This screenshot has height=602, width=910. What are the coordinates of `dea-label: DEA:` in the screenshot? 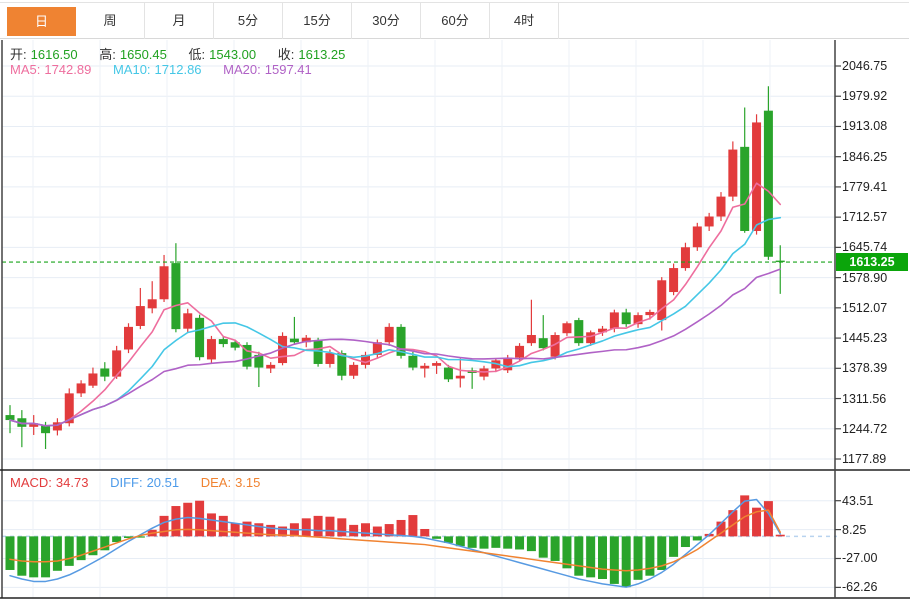 It's located at (216, 482).